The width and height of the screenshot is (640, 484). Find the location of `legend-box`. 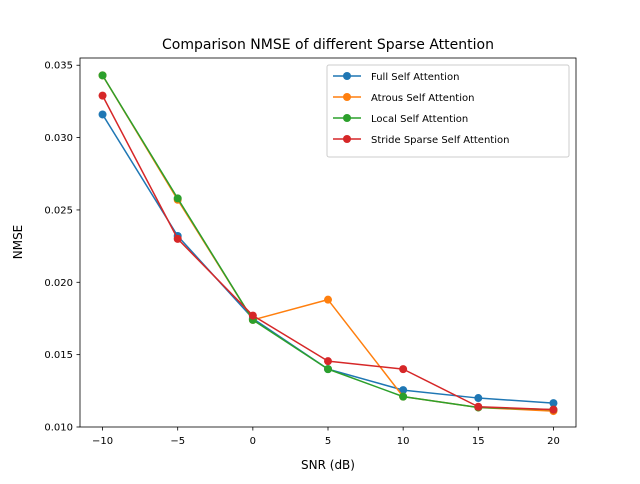

legend-box is located at coordinates (448, 111).